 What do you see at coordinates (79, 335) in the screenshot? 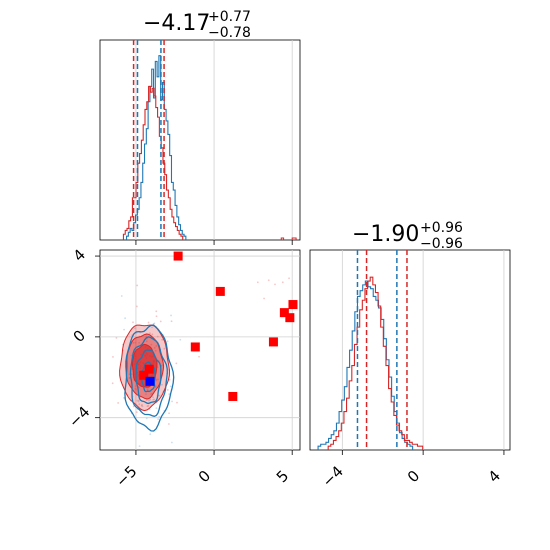
I see `y-tick-label: 0` at bounding box center [79, 335].